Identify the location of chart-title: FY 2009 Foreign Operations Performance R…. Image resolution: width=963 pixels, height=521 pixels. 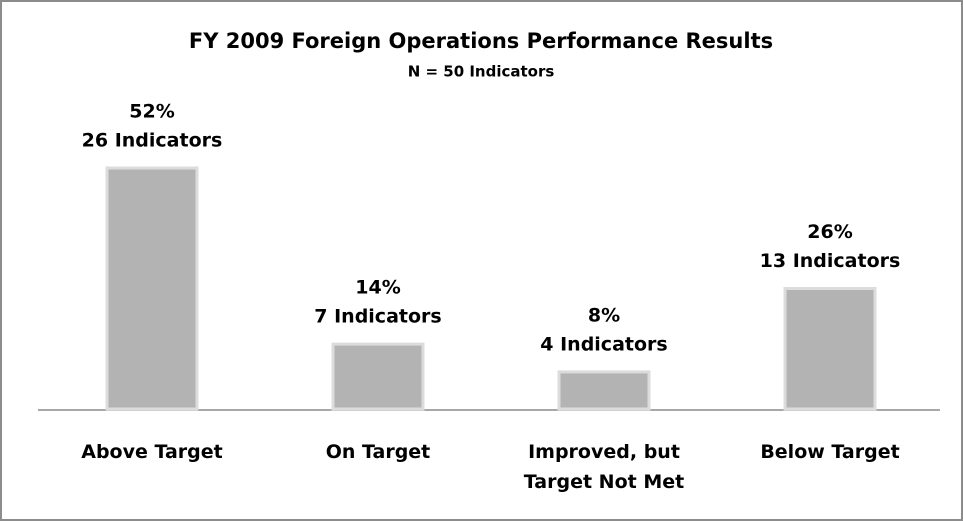
(481, 41).